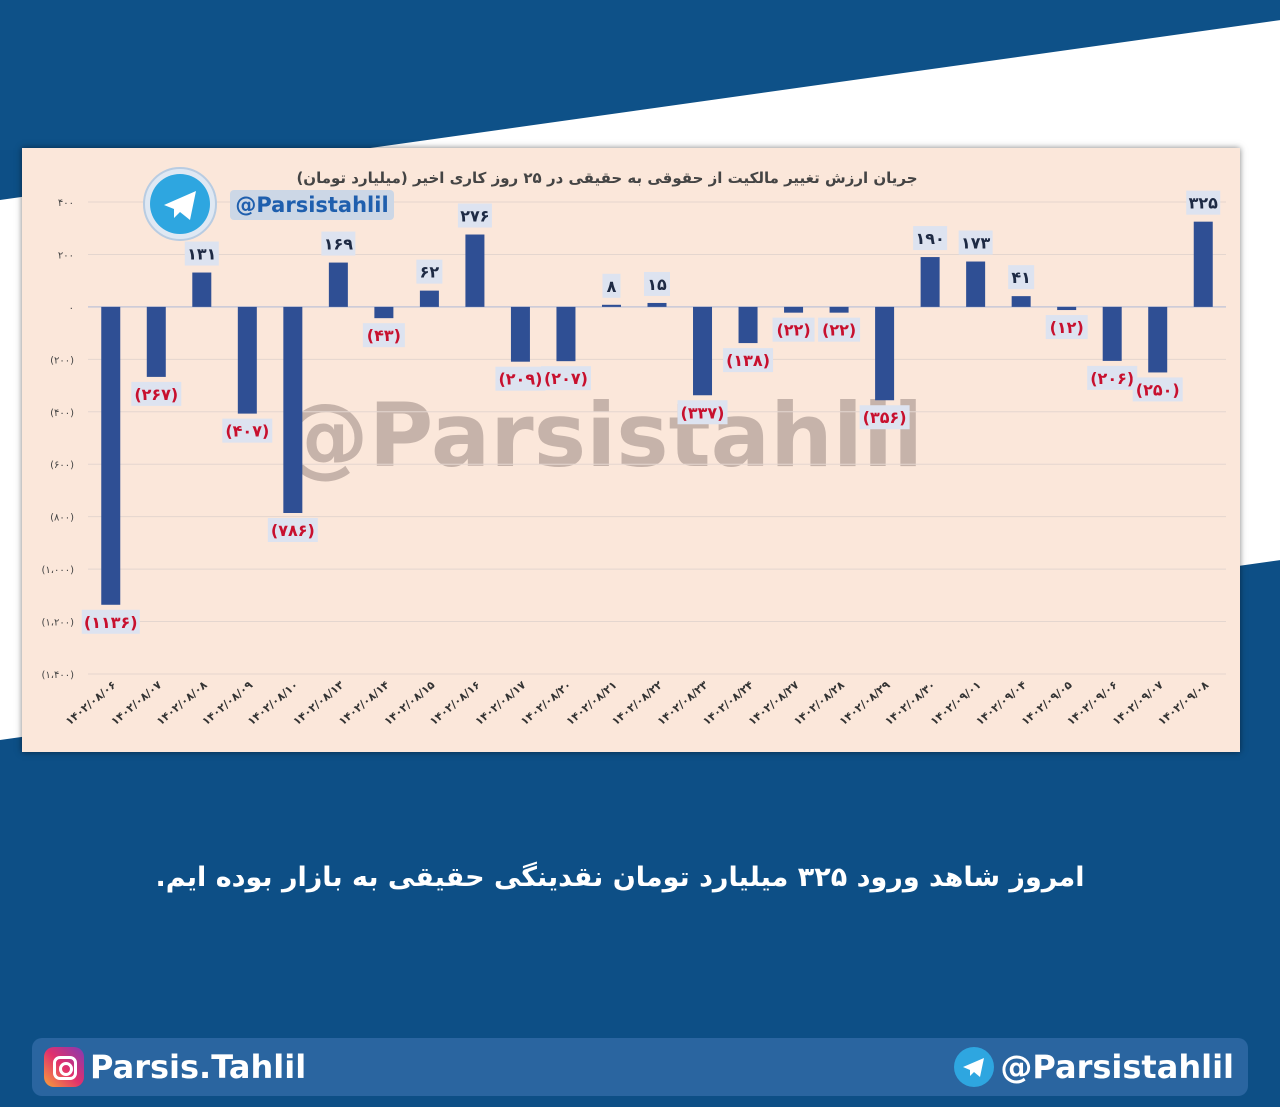 This screenshot has height=1107, width=1280. I want to click on data-label: ۱۶۹, so click(339, 244).